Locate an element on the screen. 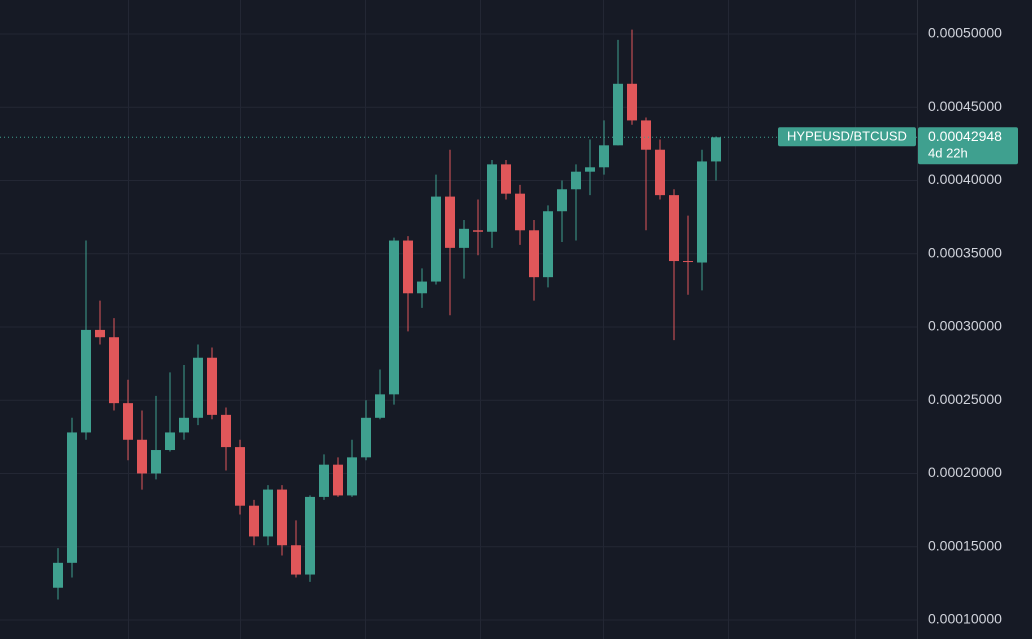  price-tag is located at coordinates (968, 146).